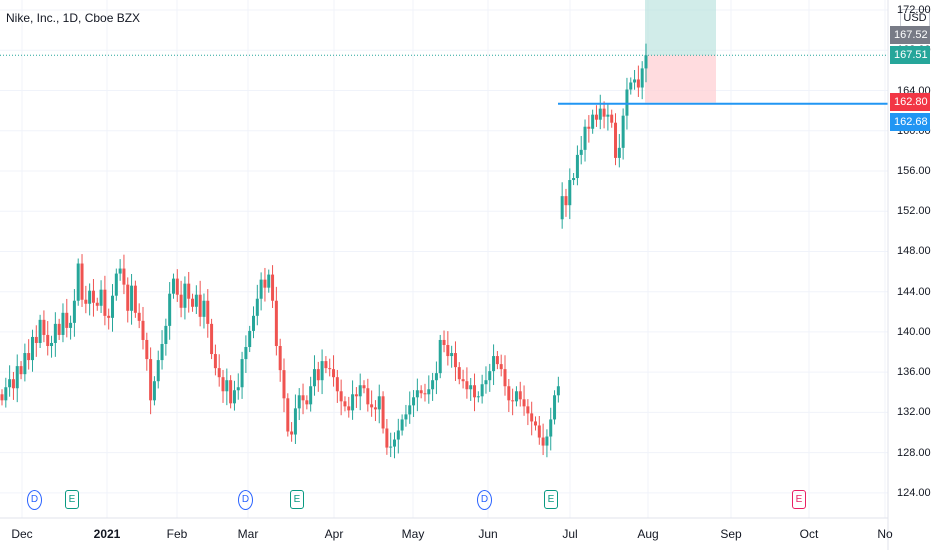  I want to click on x-tick-label: Apr, so click(334, 534).